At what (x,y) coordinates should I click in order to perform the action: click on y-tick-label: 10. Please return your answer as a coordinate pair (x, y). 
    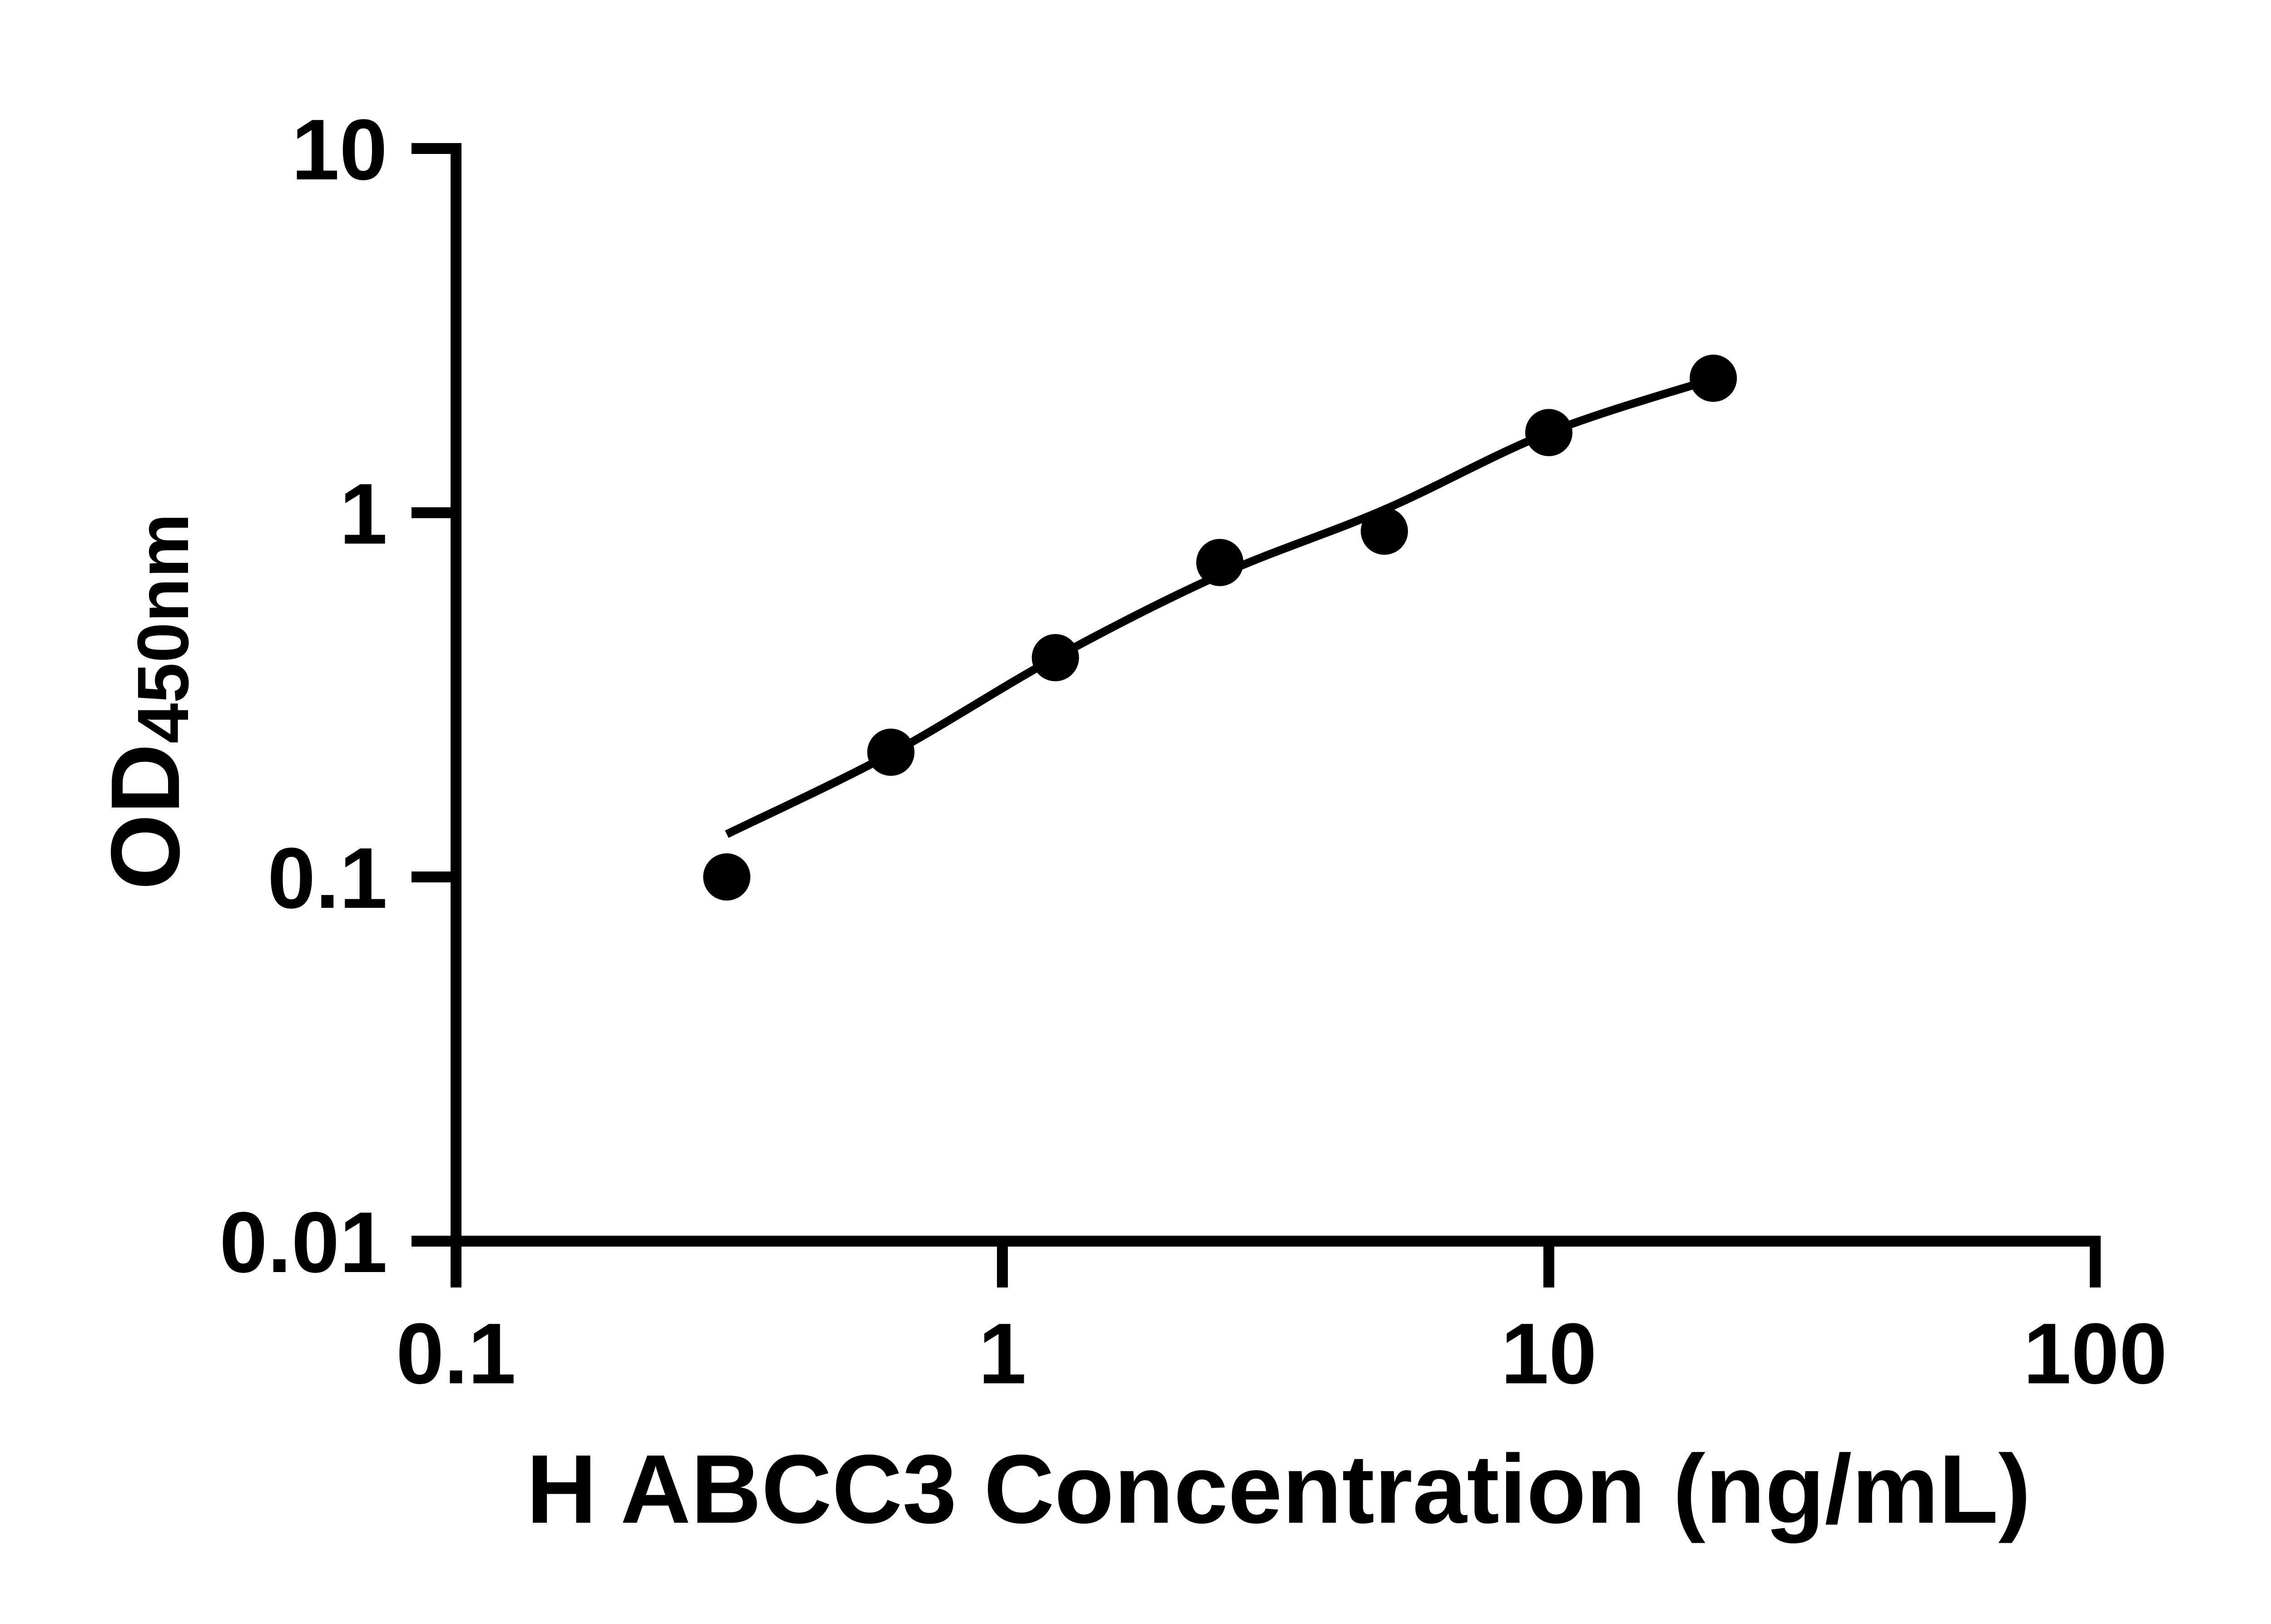
    Looking at the image, I should click on (339, 150).